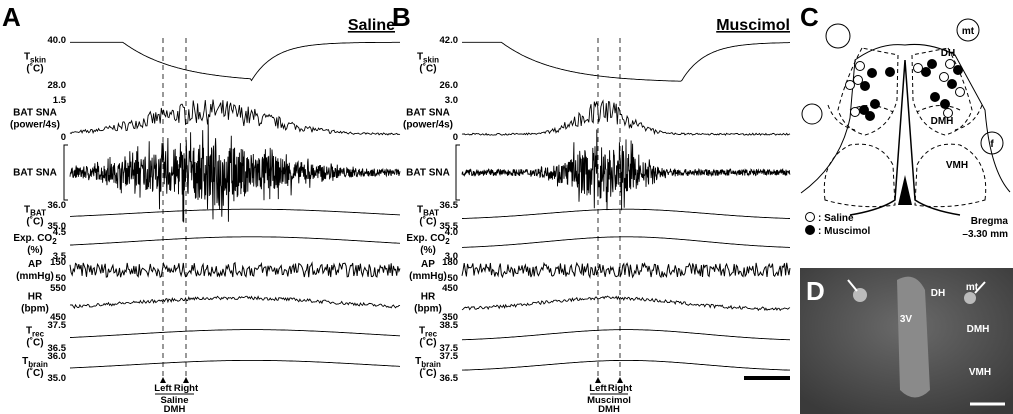 The height and width of the screenshot is (414, 1013). I want to click on tick-label: 350, so click(450, 317).